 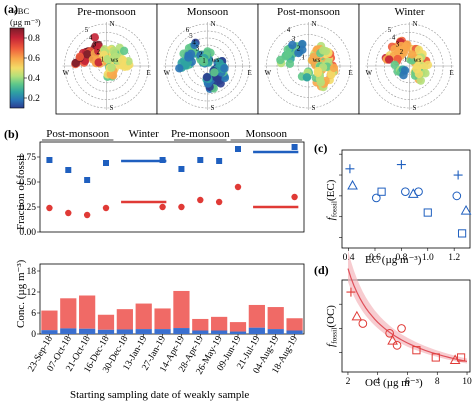 What do you see at coordinates (34, 59) in the screenshot?
I see `colorbar-tick-label: 0.6` at bounding box center [34, 59].